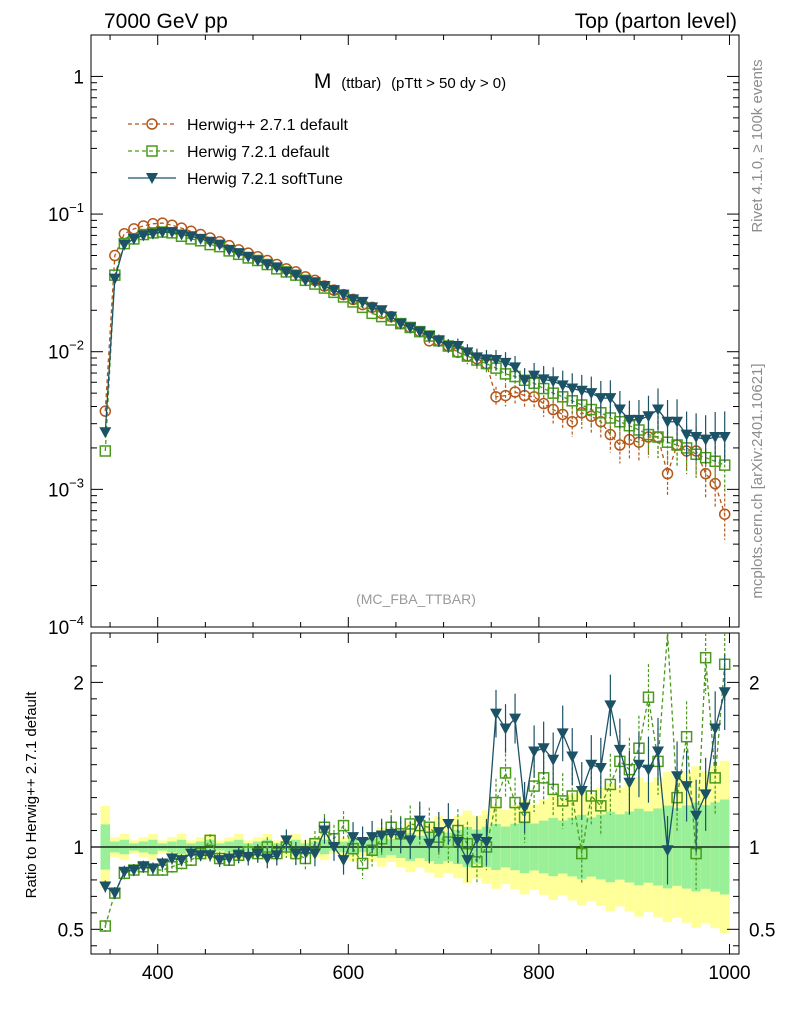 The width and height of the screenshot is (786, 1024). I want to click on ratio-uncertainty-bands, so click(415, 847).